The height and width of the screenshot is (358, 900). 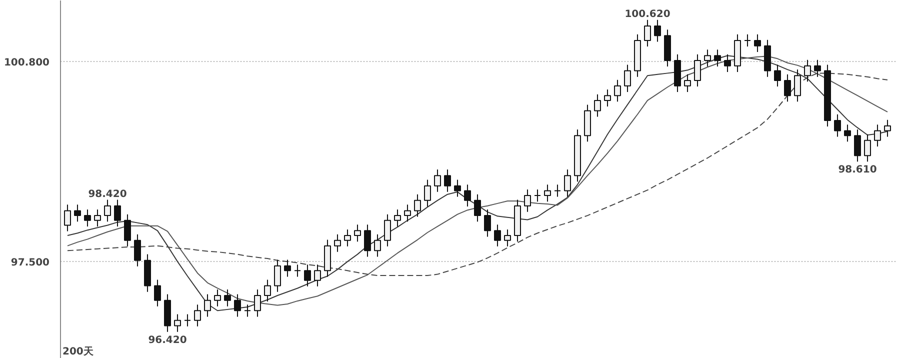 What do you see at coordinates (107, 194) in the screenshot?
I see `annotation: 98.420` at bounding box center [107, 194].